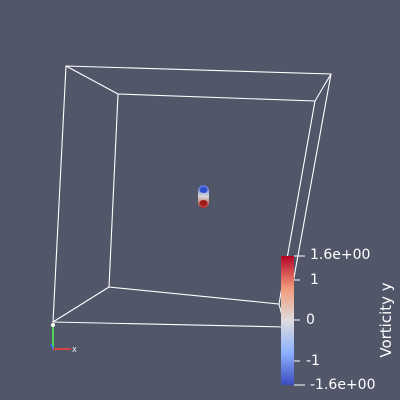  What do you see at coordinates (314, 280) in the screenshot?
I see `legend-tick-label-one: 1` at bounding box center [314, 280].